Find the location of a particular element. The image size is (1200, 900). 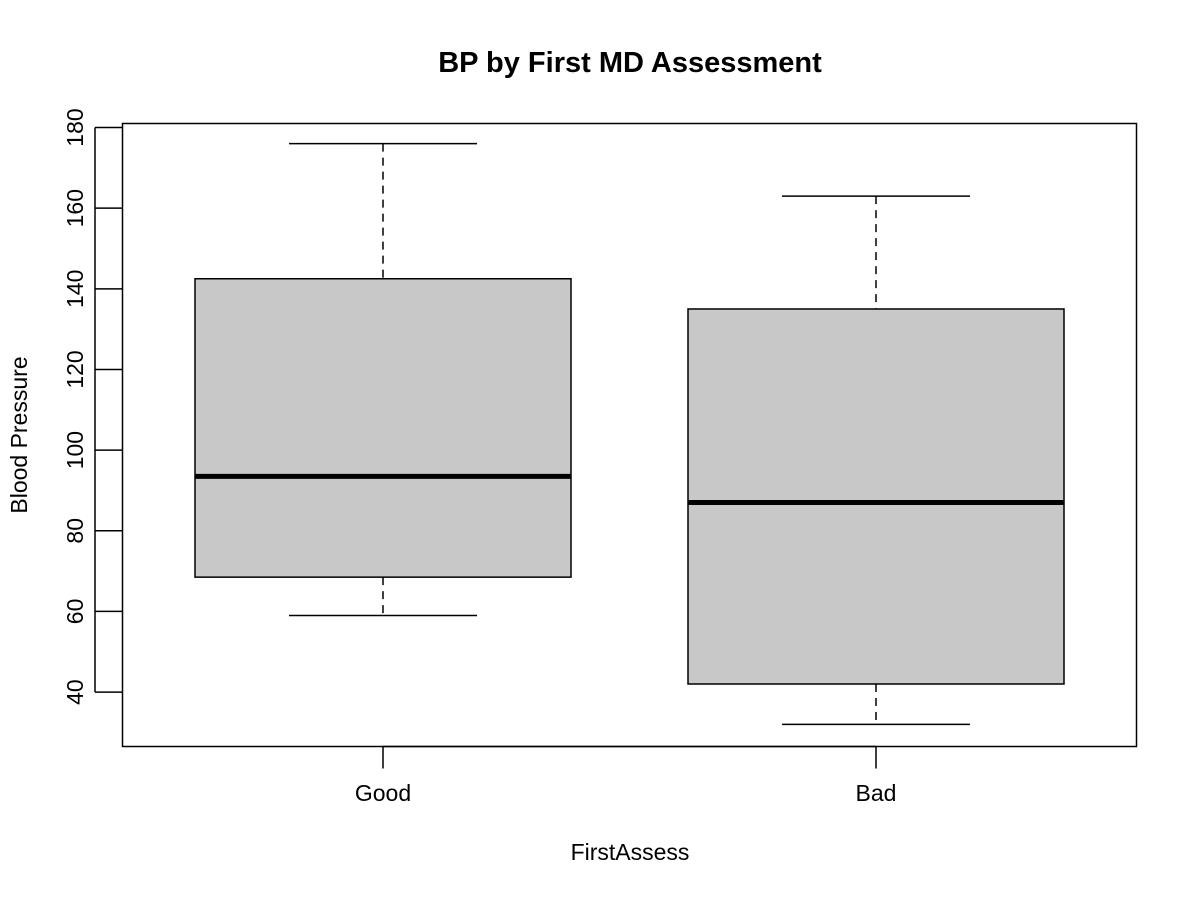

y-tick-label: 160 is located at coordinates (75, 208).